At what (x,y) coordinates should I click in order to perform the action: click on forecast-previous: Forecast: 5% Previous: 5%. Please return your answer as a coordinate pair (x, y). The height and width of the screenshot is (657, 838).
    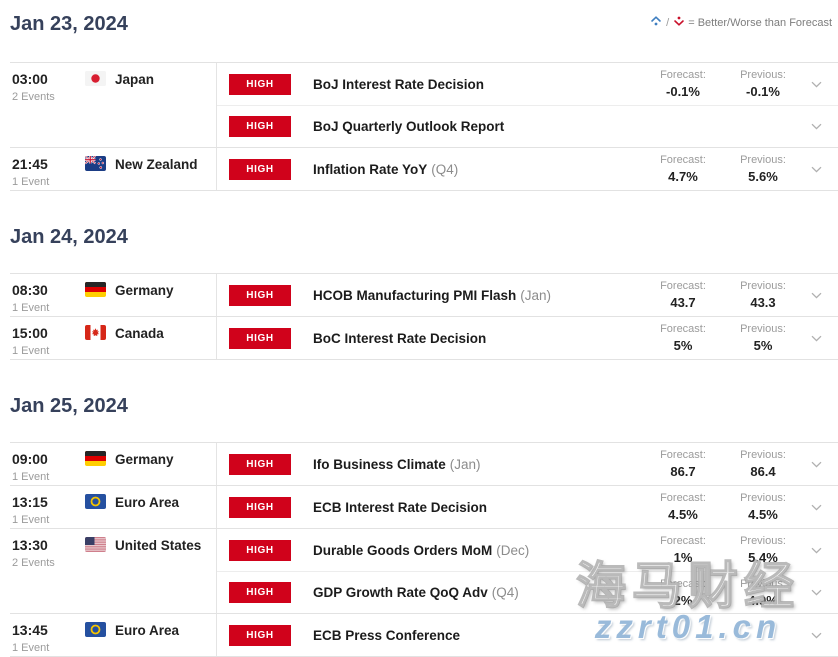
    Looking at the image, I should click on (723, 338).